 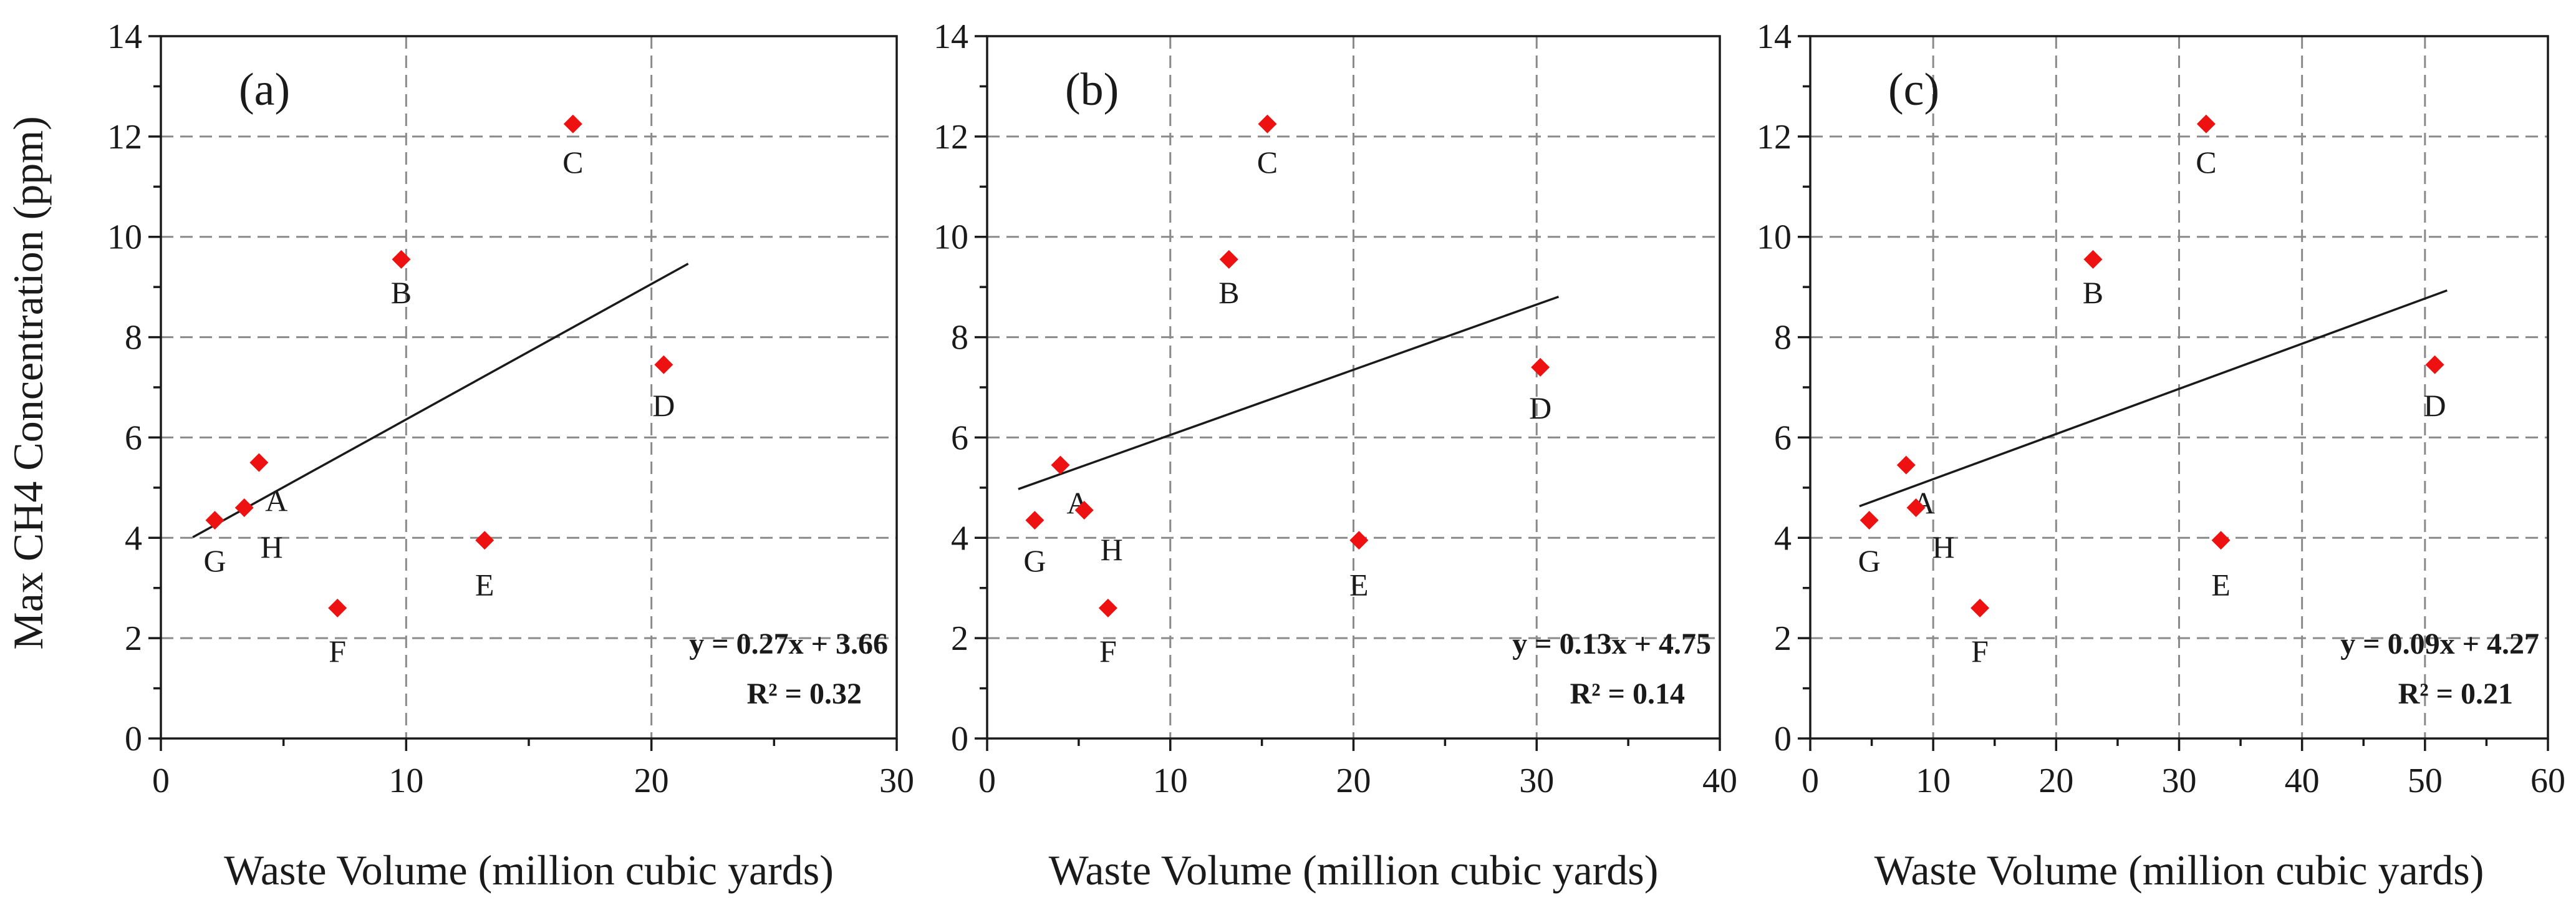 I want to click on r-squared-label: R² = 0.32, so click(x=804, y=694).